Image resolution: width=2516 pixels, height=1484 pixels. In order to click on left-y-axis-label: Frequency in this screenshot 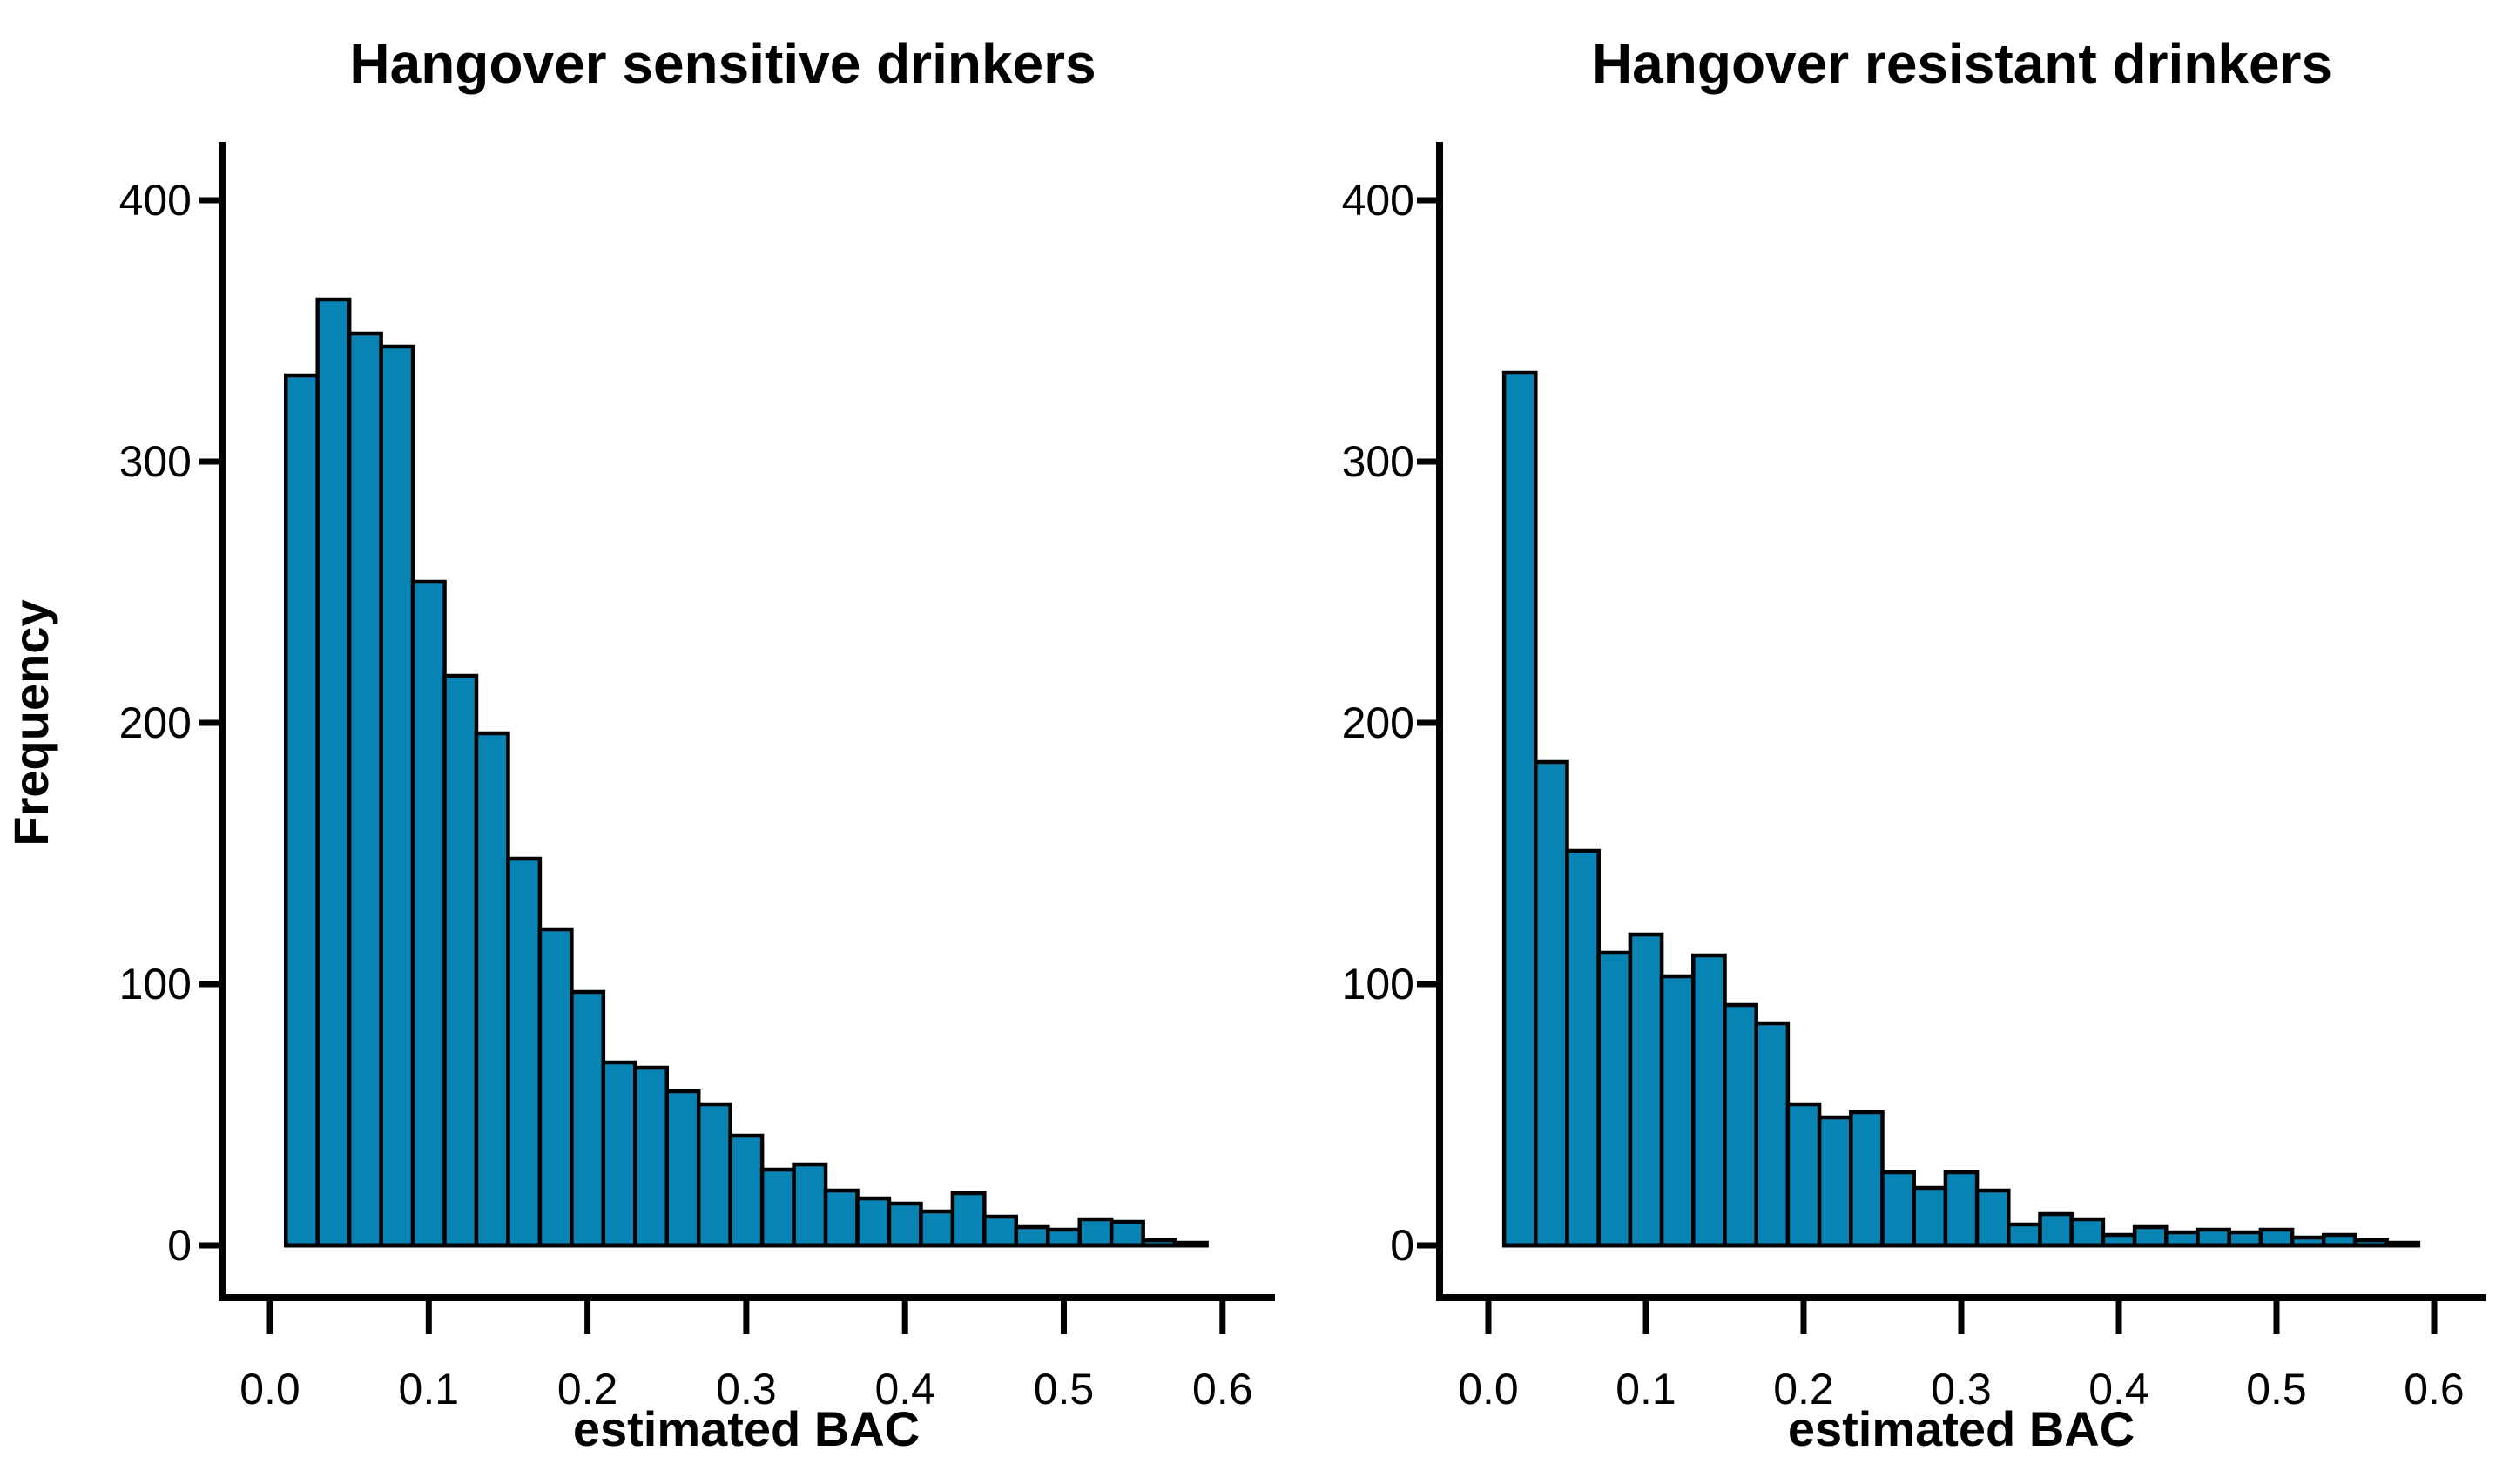, I will do `click(30, 722)`.